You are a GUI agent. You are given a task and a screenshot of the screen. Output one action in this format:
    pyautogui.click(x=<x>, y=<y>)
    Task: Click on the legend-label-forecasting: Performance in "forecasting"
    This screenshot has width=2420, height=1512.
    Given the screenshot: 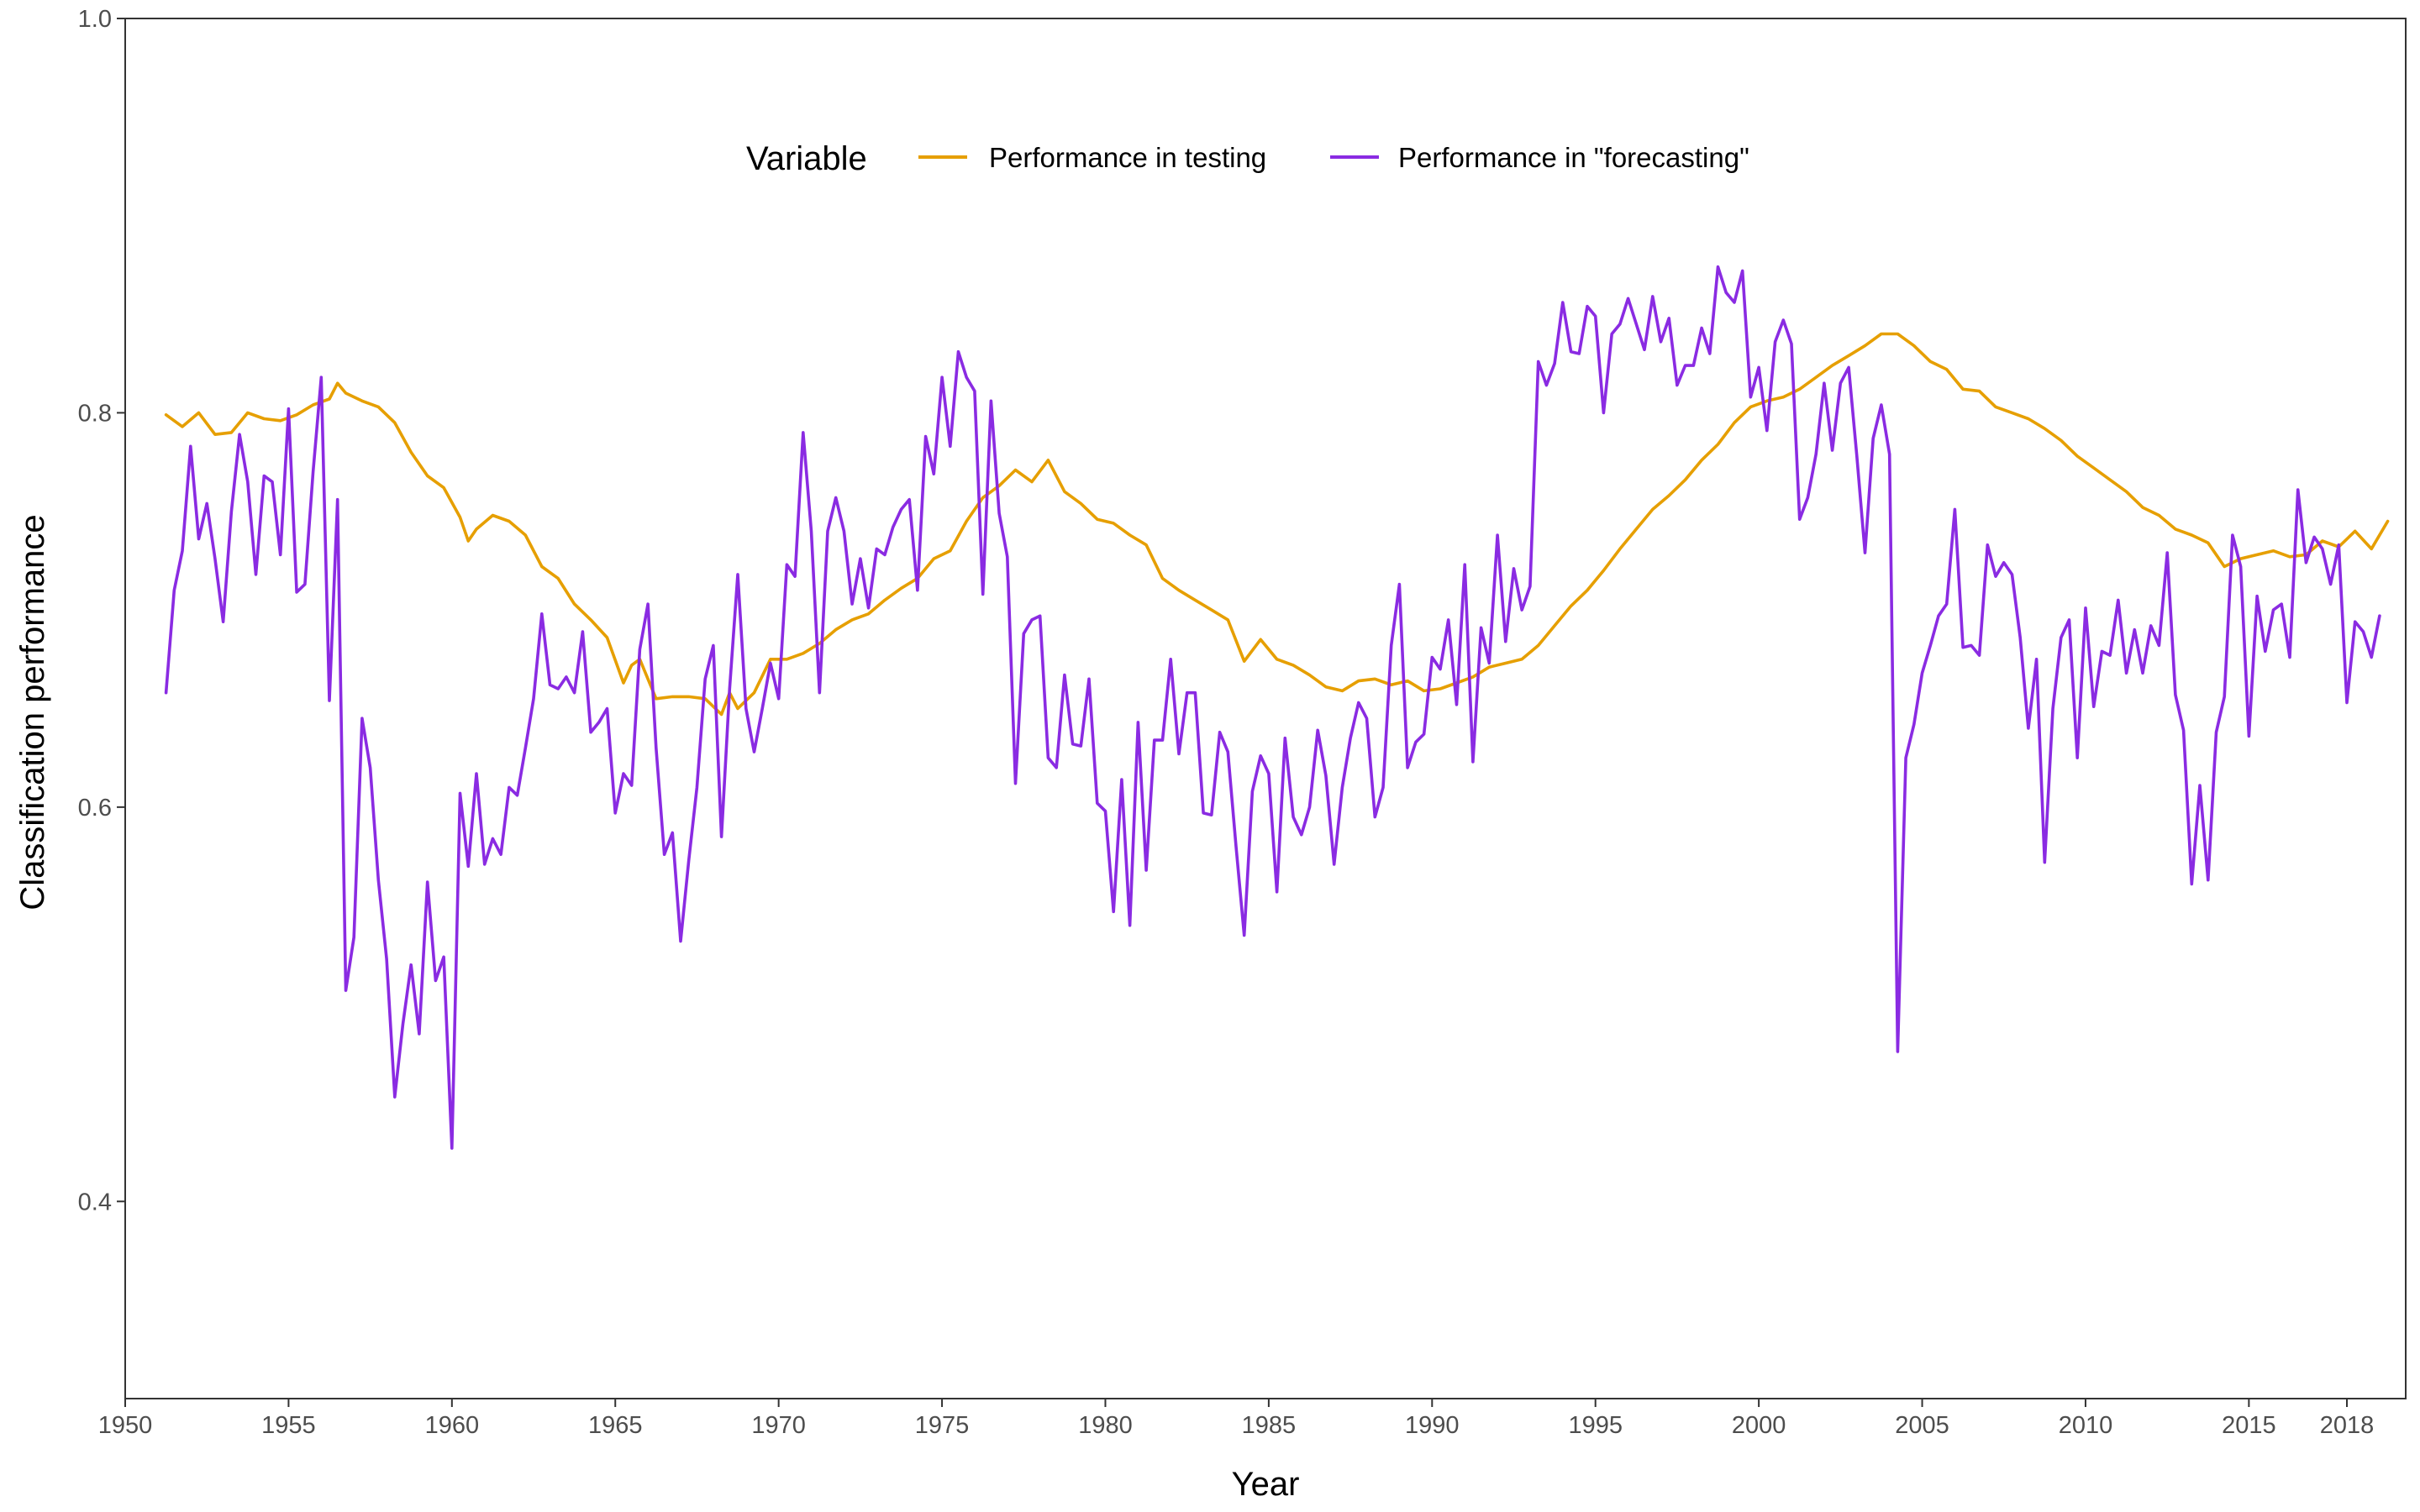 What is the action you would take?
    pyautogui.click(x=1573, y=157)
    